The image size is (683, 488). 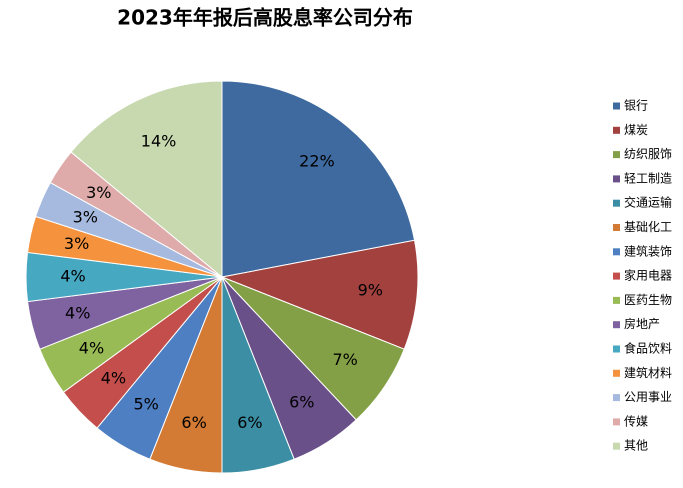 What do you see at coordinates (648, 275) in the screenshot?
I see `legend-label: 家用电器` at bounding box center [648, 275].